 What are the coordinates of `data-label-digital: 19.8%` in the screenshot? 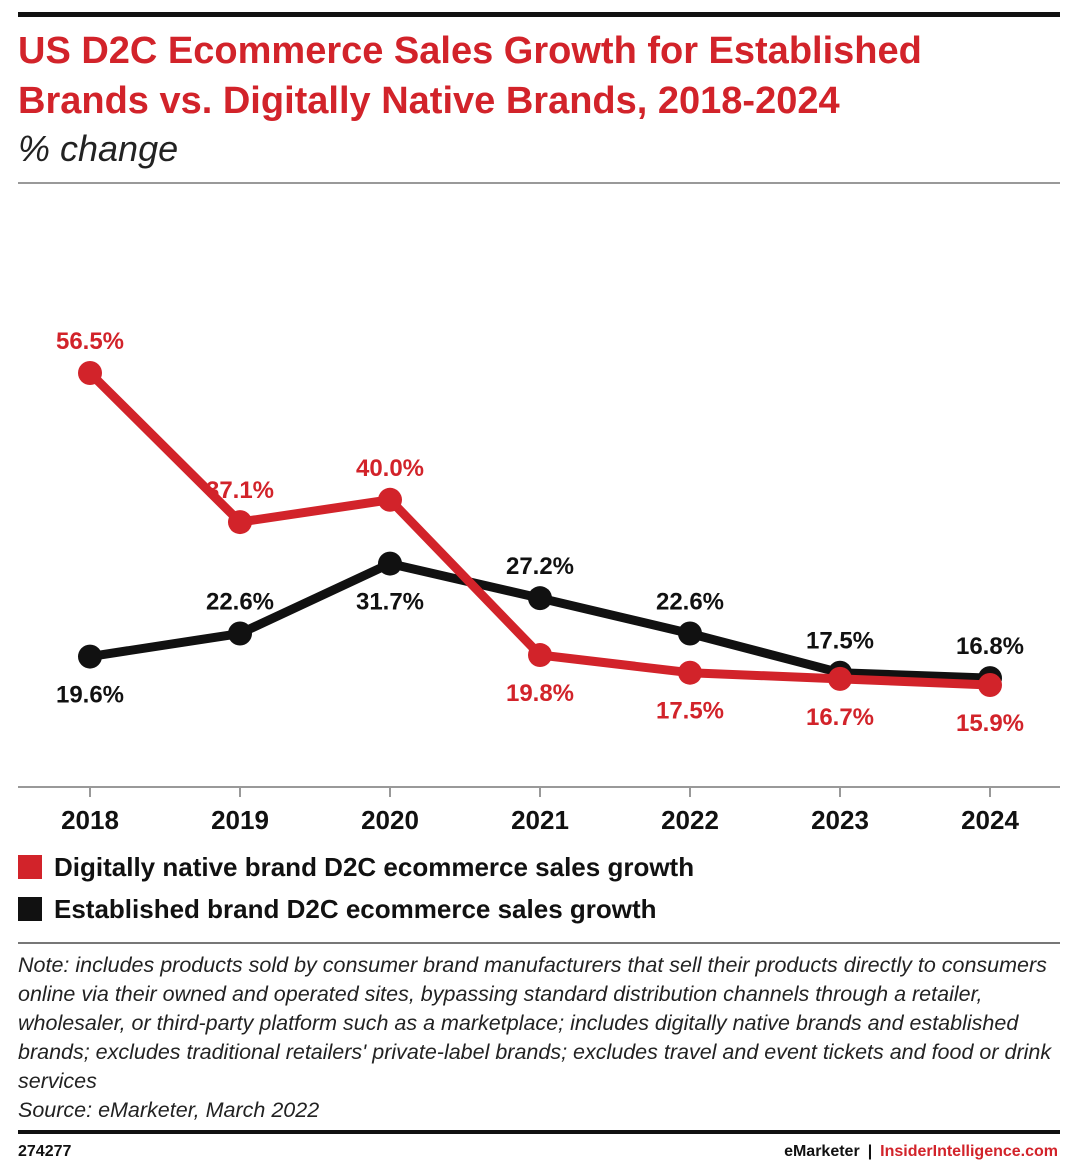 It's located at (540, 693).